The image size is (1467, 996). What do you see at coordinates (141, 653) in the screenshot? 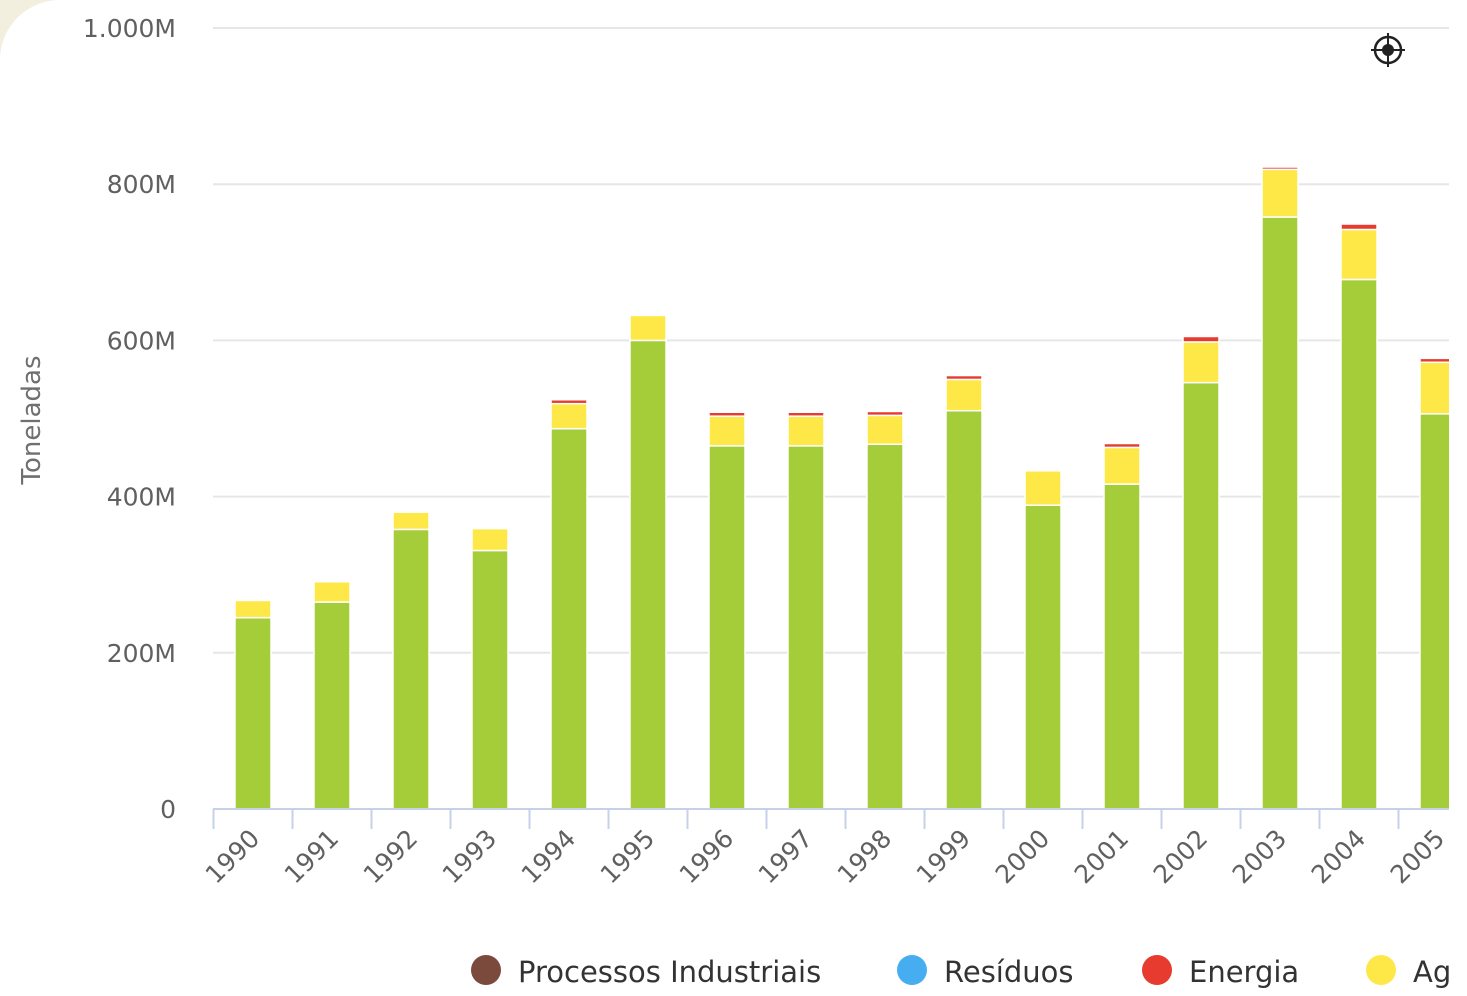
I see `y-tick-label: 200M` at bounding box center [141, 653].